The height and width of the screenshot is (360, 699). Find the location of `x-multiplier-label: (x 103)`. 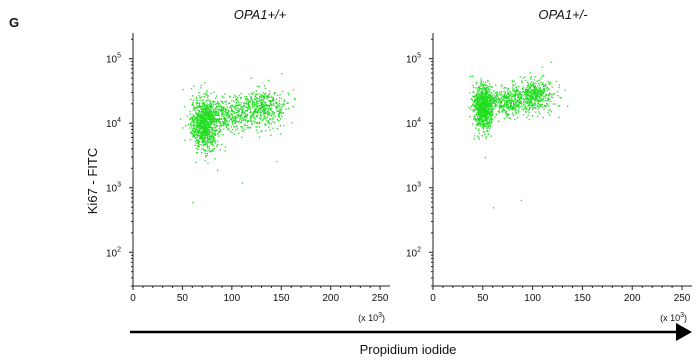

x-multiplier-label: (x 103) is located at coordinates (371, 317).